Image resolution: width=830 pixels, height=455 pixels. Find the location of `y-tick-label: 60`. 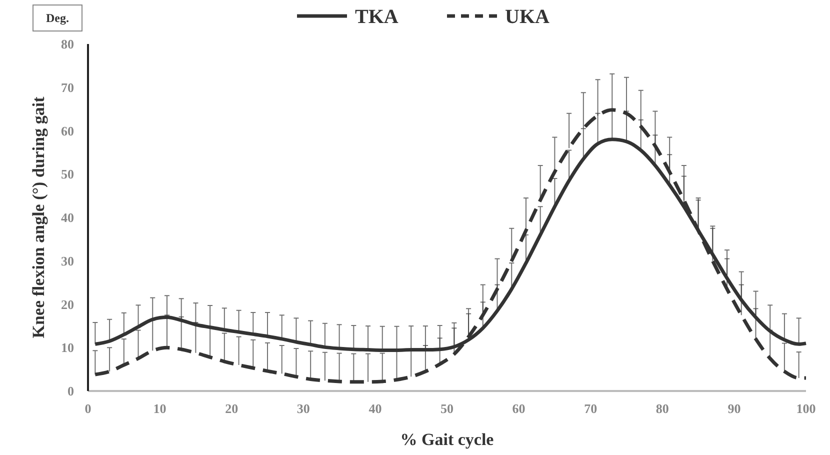

y-tick-label: 60 is located at coordinates (67, 130).